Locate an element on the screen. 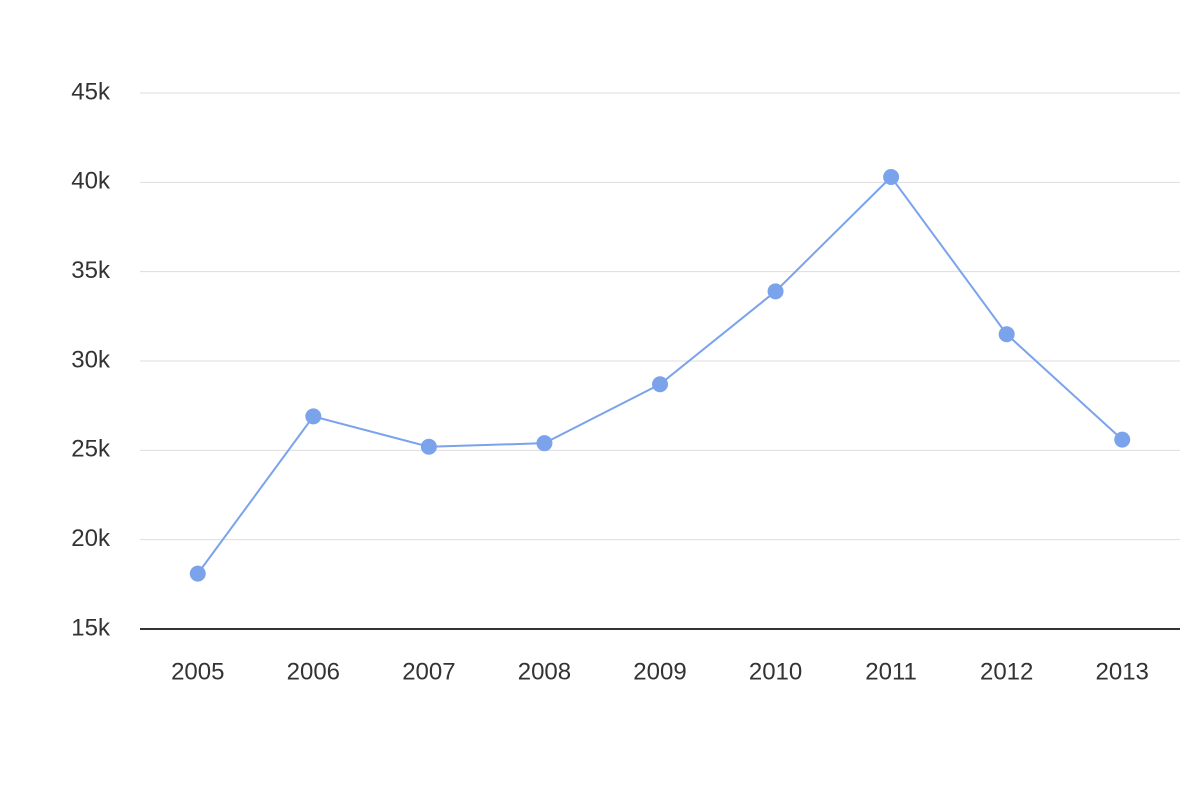 This screenshot has width=1200, height=800. y-tick-label: 45k is located at coordinates (91, 91).